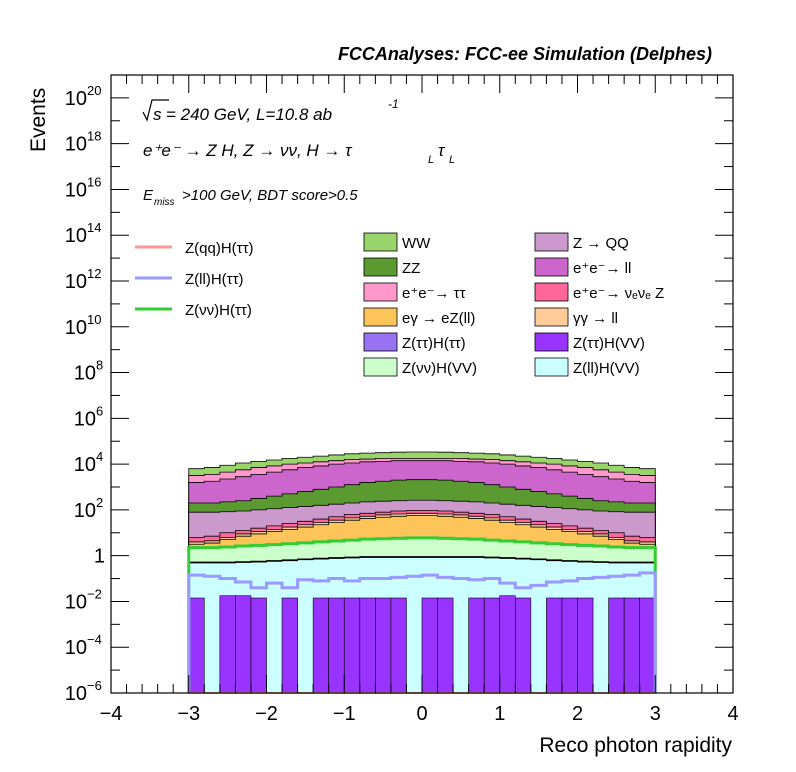 The width and height of the screenshot is (796, 772). I want to click on legend-box-label: γγ → ll, so click(595, 318).